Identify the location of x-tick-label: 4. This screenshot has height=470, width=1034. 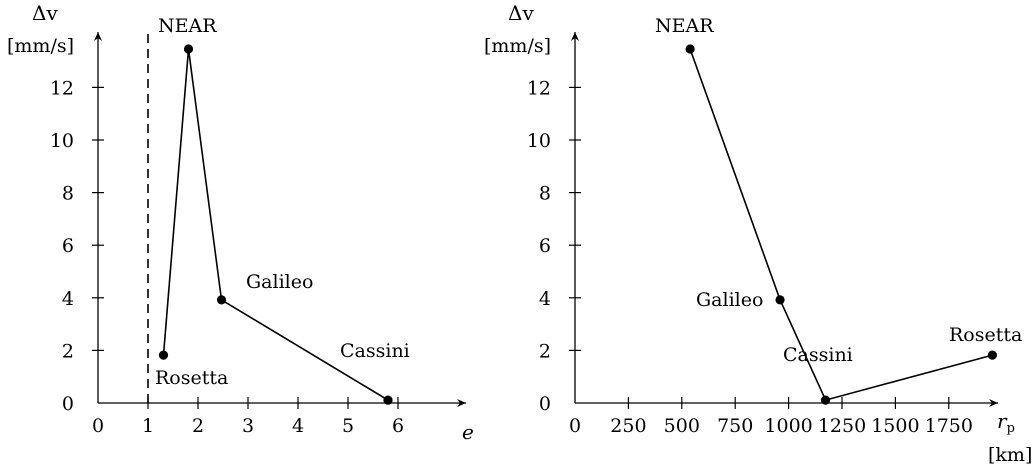
(298, 426).